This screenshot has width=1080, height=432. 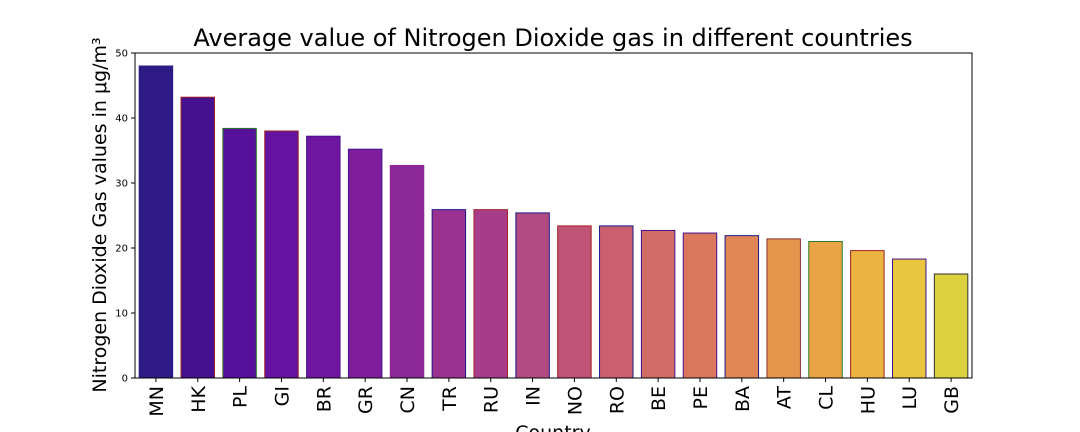 What do you see at coordinates (281, 254) in the screenshot?
I see `bar-gi` at bounding box center [281, 254].